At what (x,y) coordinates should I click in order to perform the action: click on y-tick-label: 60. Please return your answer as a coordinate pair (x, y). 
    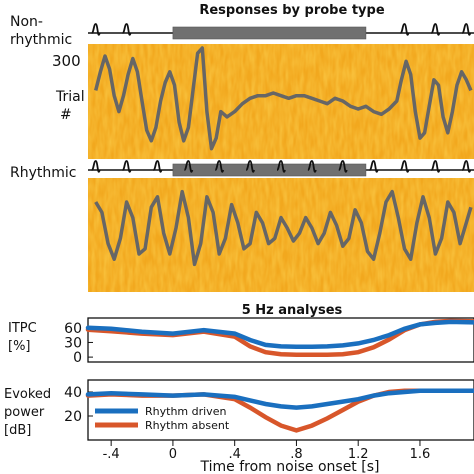
    Looking at the image, I should click on (73, 329).